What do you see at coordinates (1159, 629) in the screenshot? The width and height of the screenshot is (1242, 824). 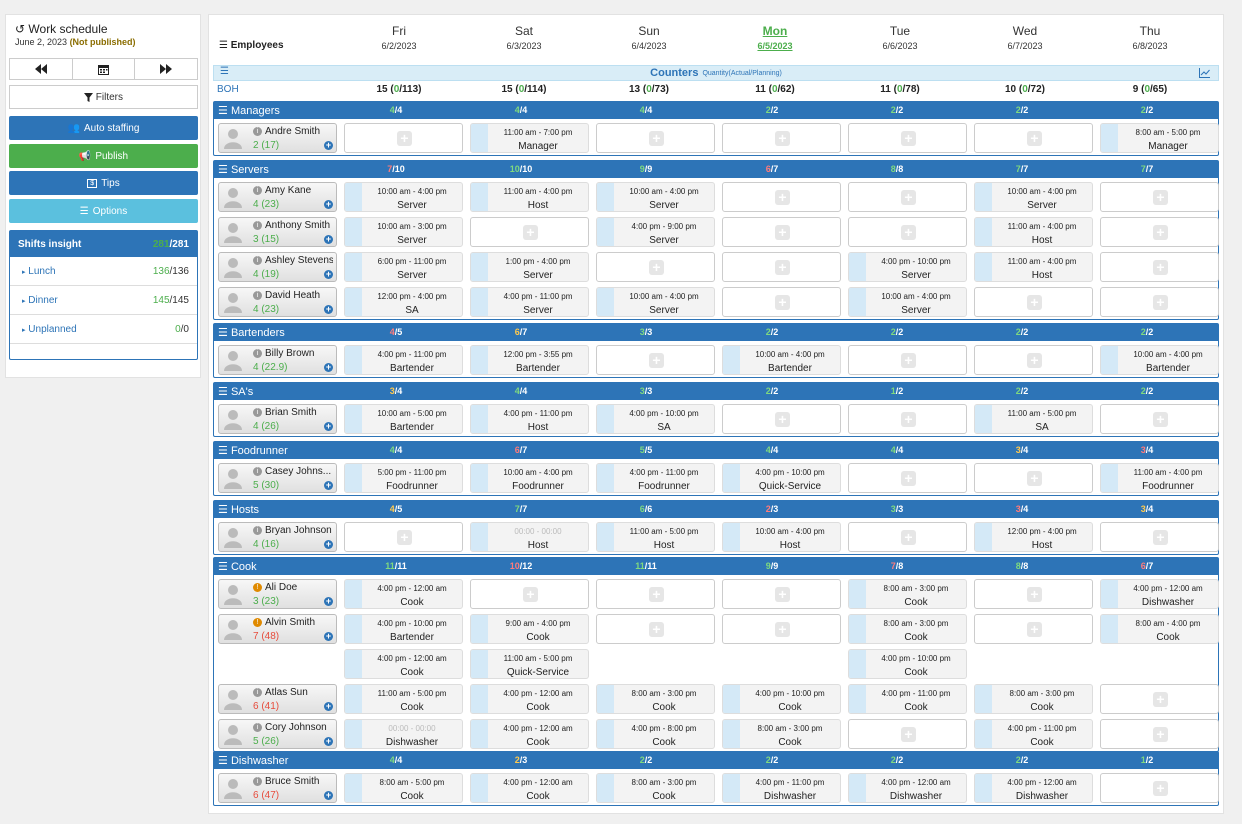 I see `shift-cell: 8:00 am - 4:00 pm Cook` at bounding box center [1159, 629].